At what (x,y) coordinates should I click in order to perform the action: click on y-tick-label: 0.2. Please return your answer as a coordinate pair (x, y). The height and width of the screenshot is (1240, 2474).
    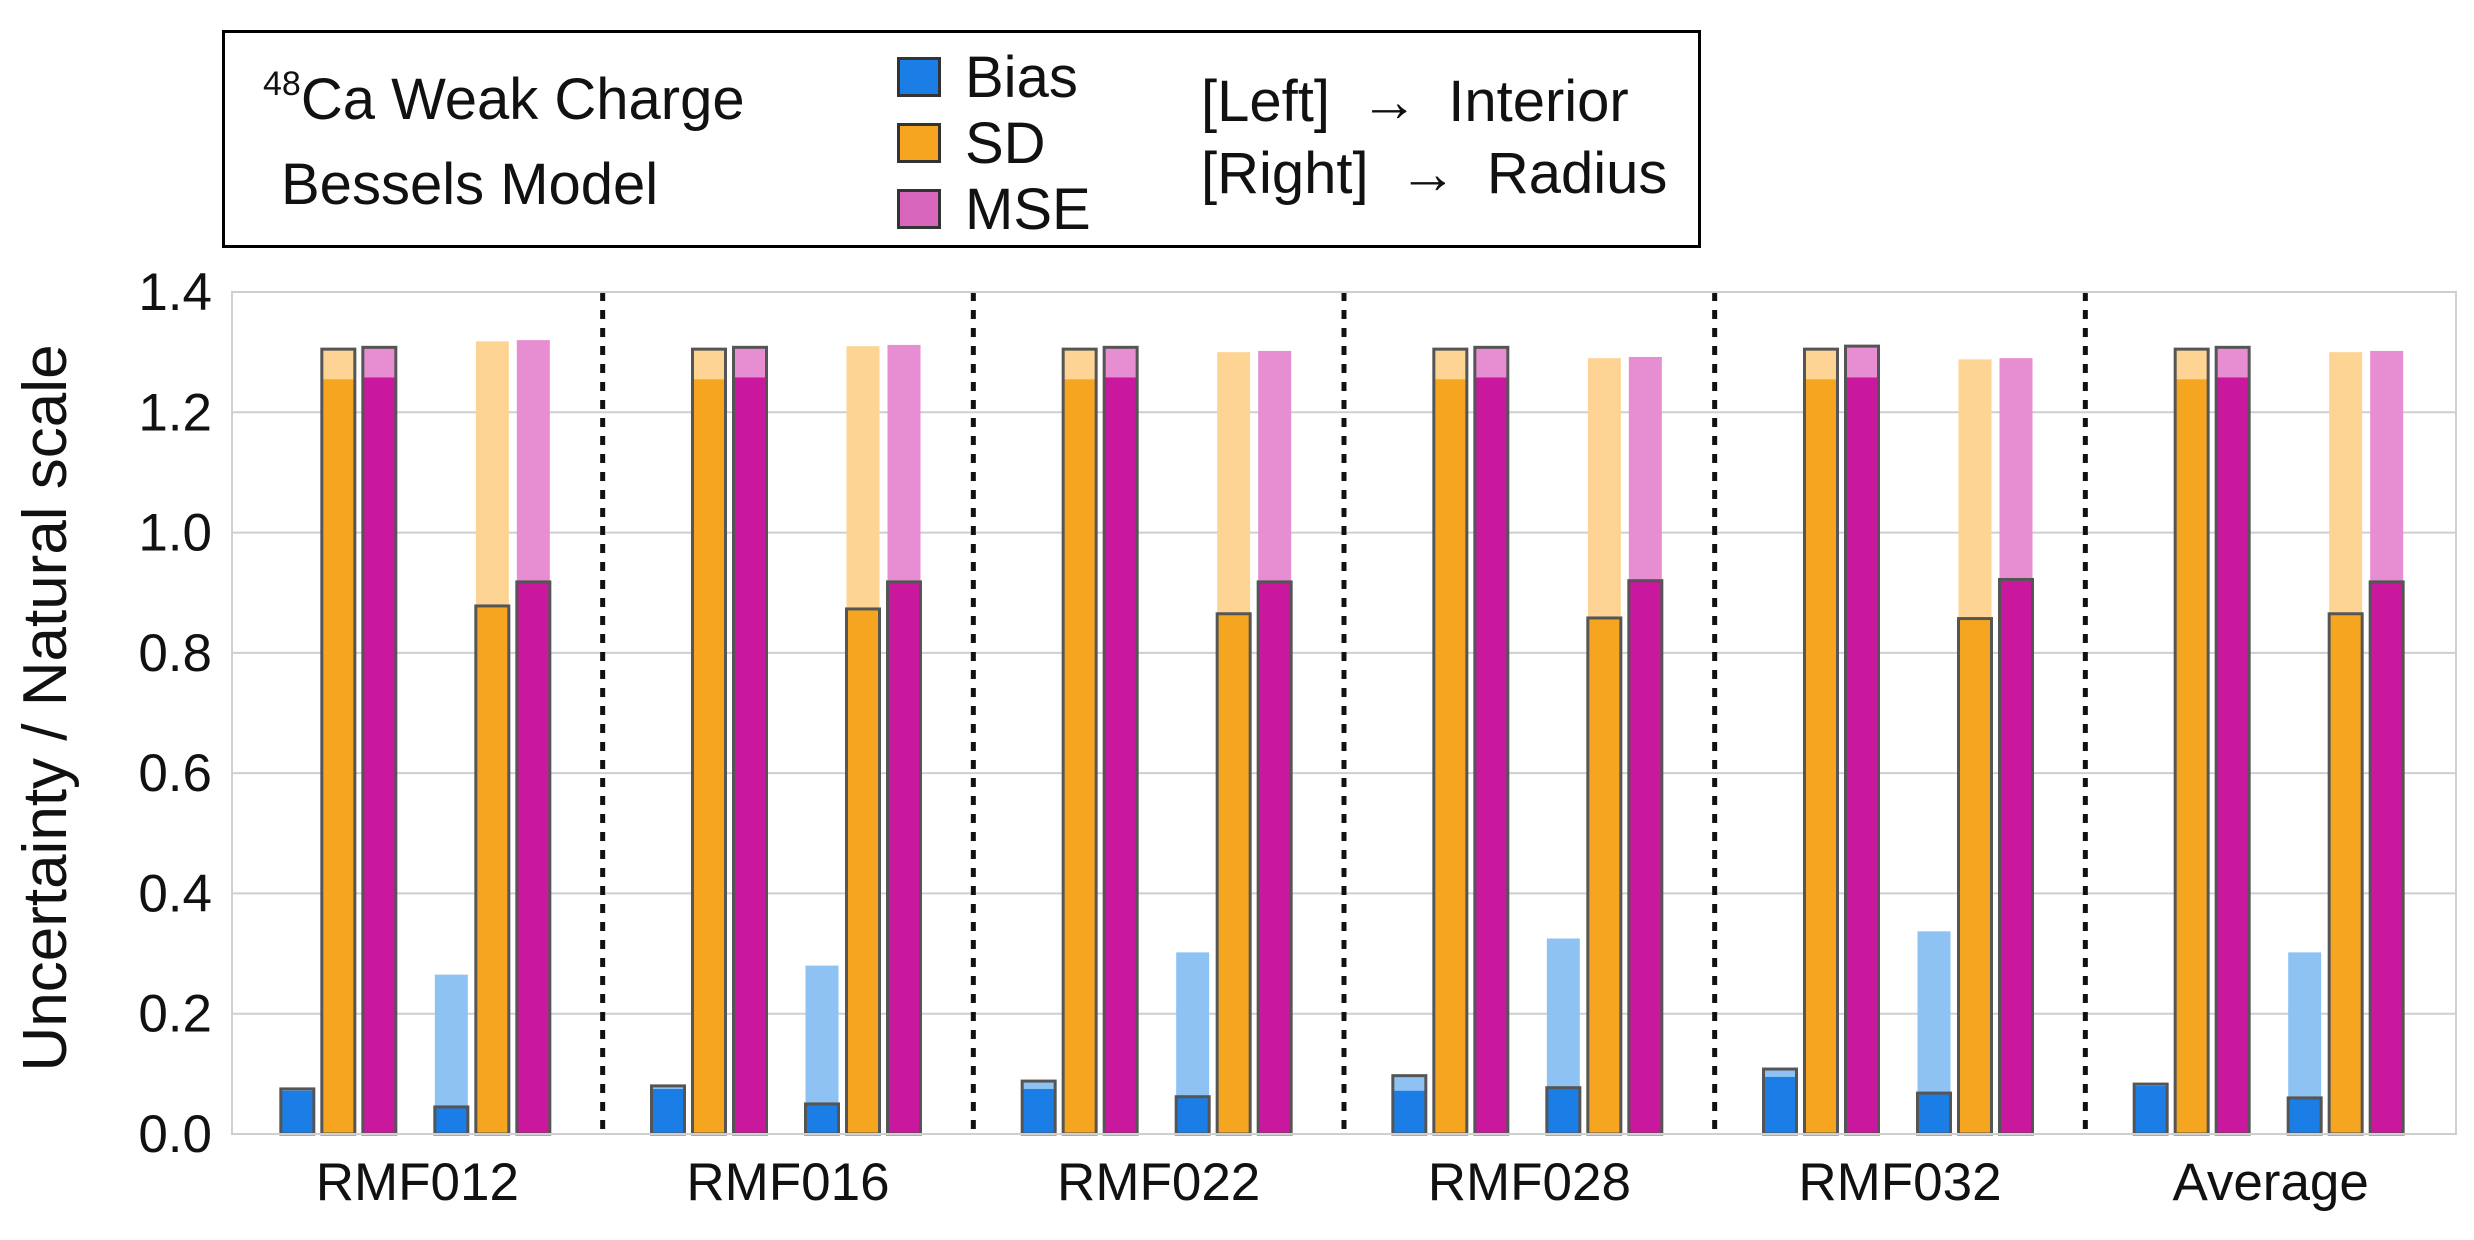
    Looking at the image, I should click on (175, 1014).